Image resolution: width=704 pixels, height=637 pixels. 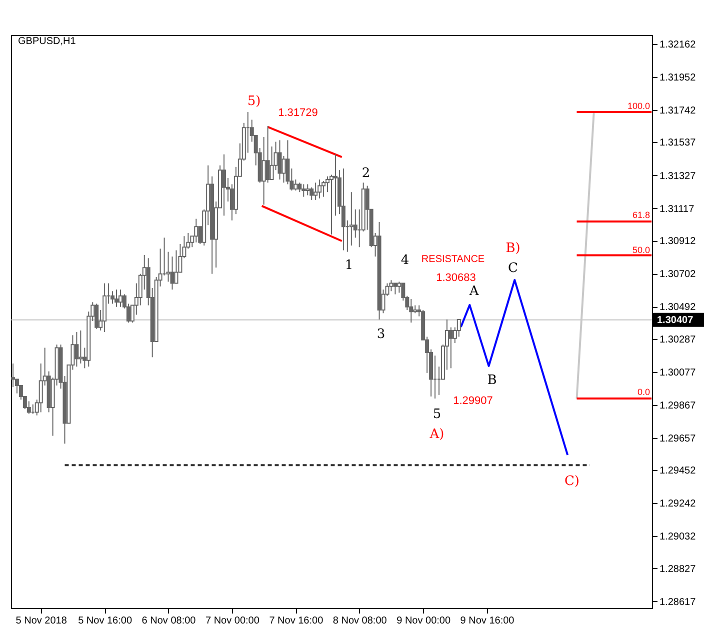 What do you see at coordinates (678, 438) in the screenshot?
I see `y-tick-label: 1.29657` at bounding box center [678, 438].